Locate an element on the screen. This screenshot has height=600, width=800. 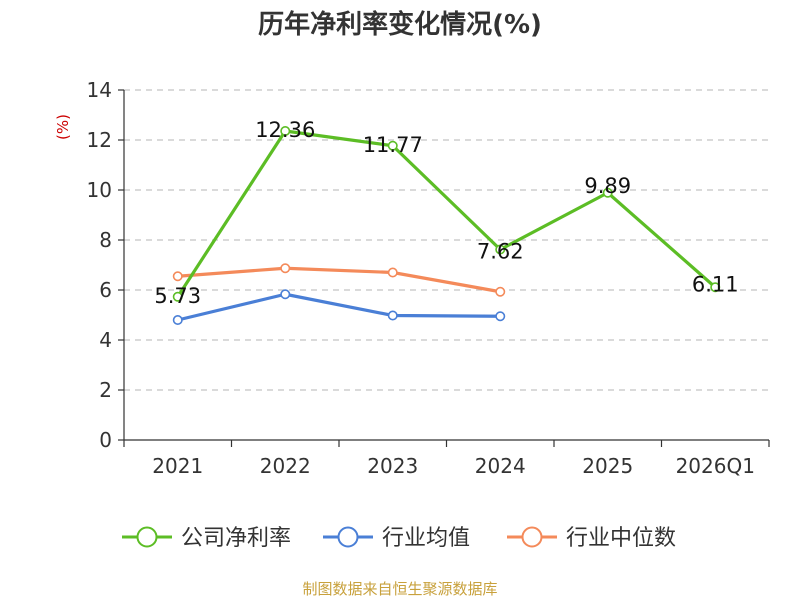
x-tick-label: 2021 is located at coordinates (177, 466).